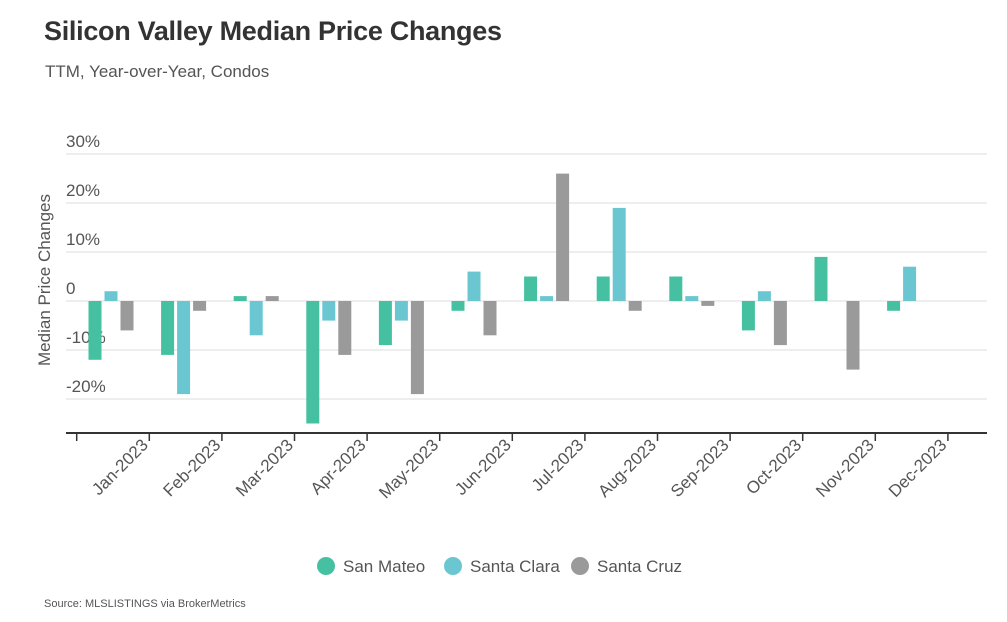  What do you see at coordinates (384, 566) in the screenshot?
I see `legend-label: San Mateo` at bounding box center [384, 566].